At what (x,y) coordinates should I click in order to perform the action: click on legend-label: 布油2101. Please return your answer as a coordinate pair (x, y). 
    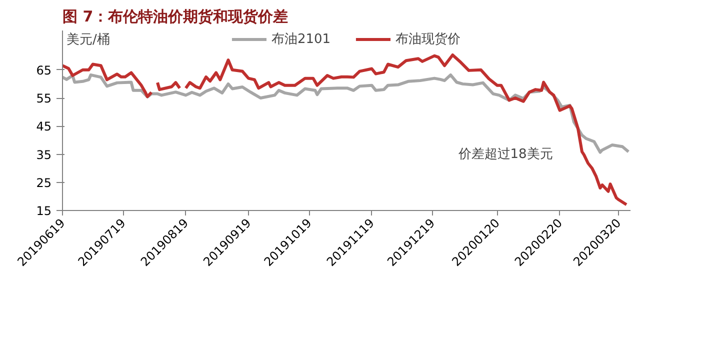
    Looking at the image, I should click on (301, 39).